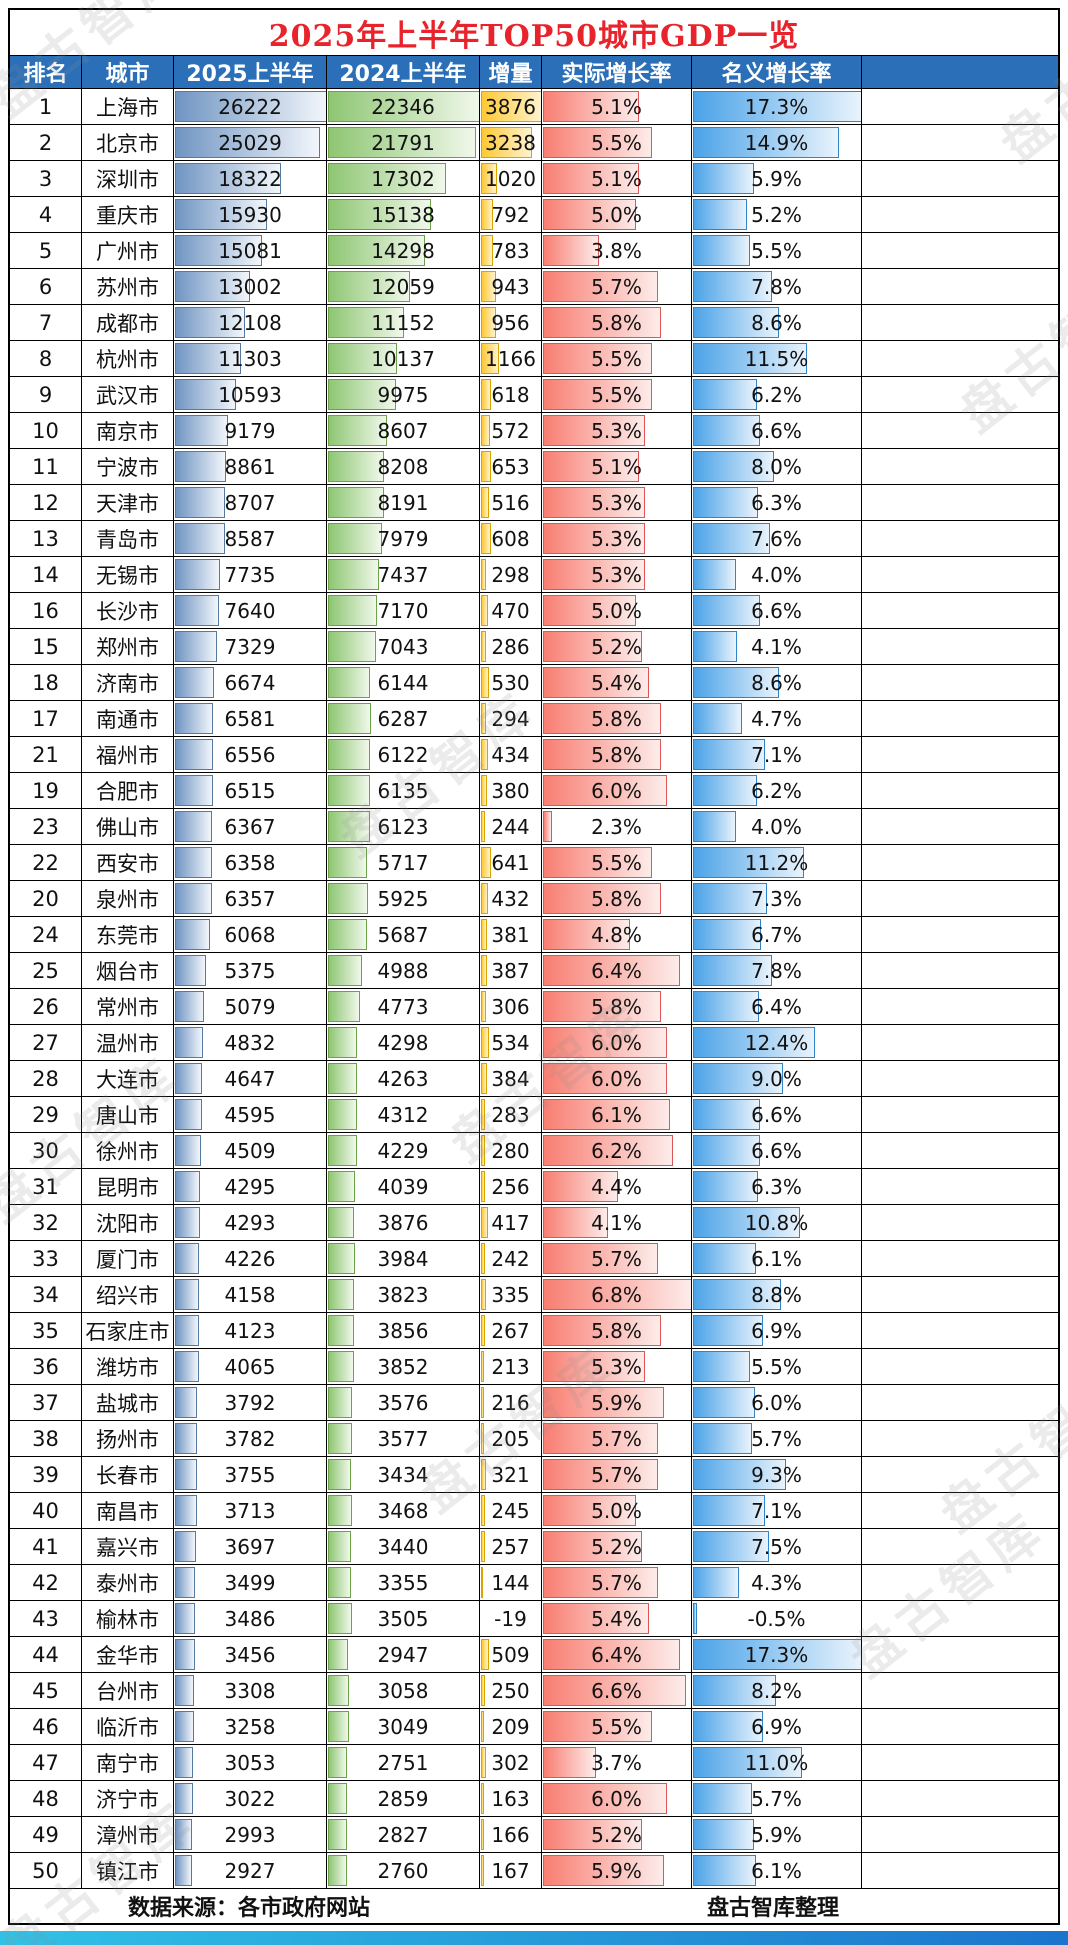 This screenshot has width=1068, height=1945. I want to click on credit-note: 盘古智库整理, so click(772, 1908).